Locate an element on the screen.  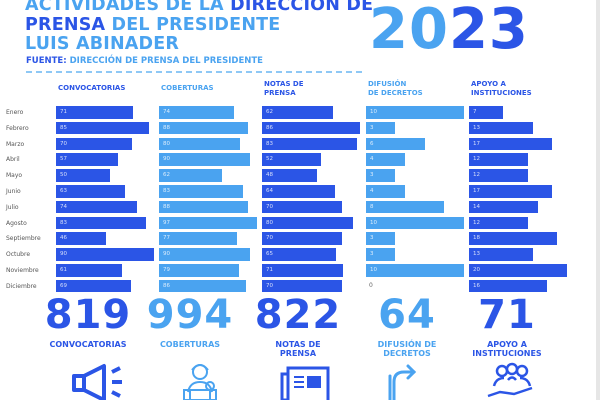
bar-value-label: 10 is located at coordinates (373, 222).